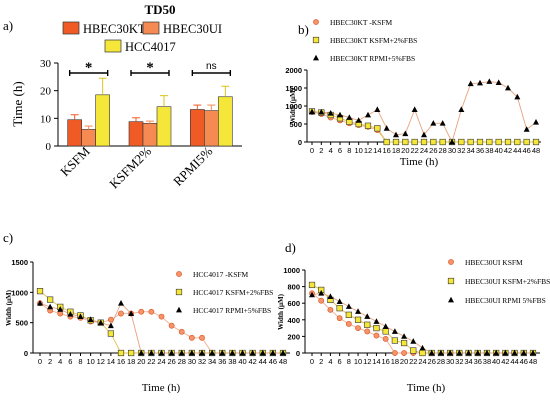 The image size is (550, 400). Describe the element at coordinates (373, 40) in the screenshot. I see `legend-label: HBEC30KT KSFM+2%FBS` at that location.